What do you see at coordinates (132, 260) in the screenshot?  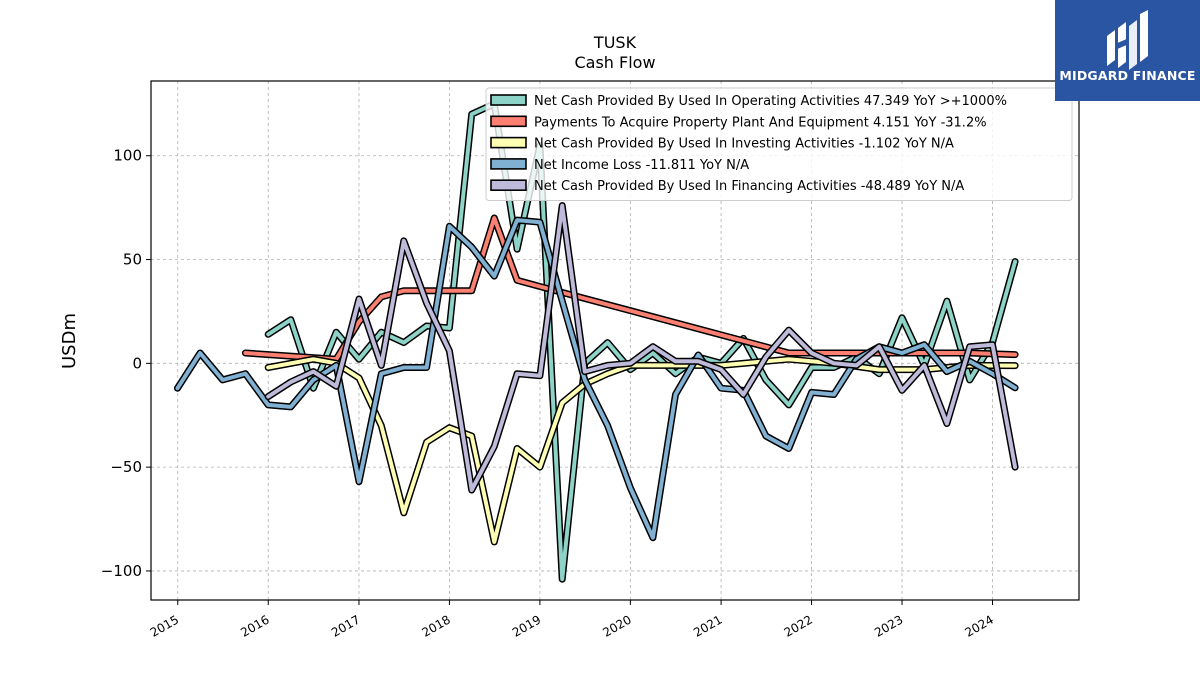 I see `y-tick-label: 50` at bounding box center [132, 260].